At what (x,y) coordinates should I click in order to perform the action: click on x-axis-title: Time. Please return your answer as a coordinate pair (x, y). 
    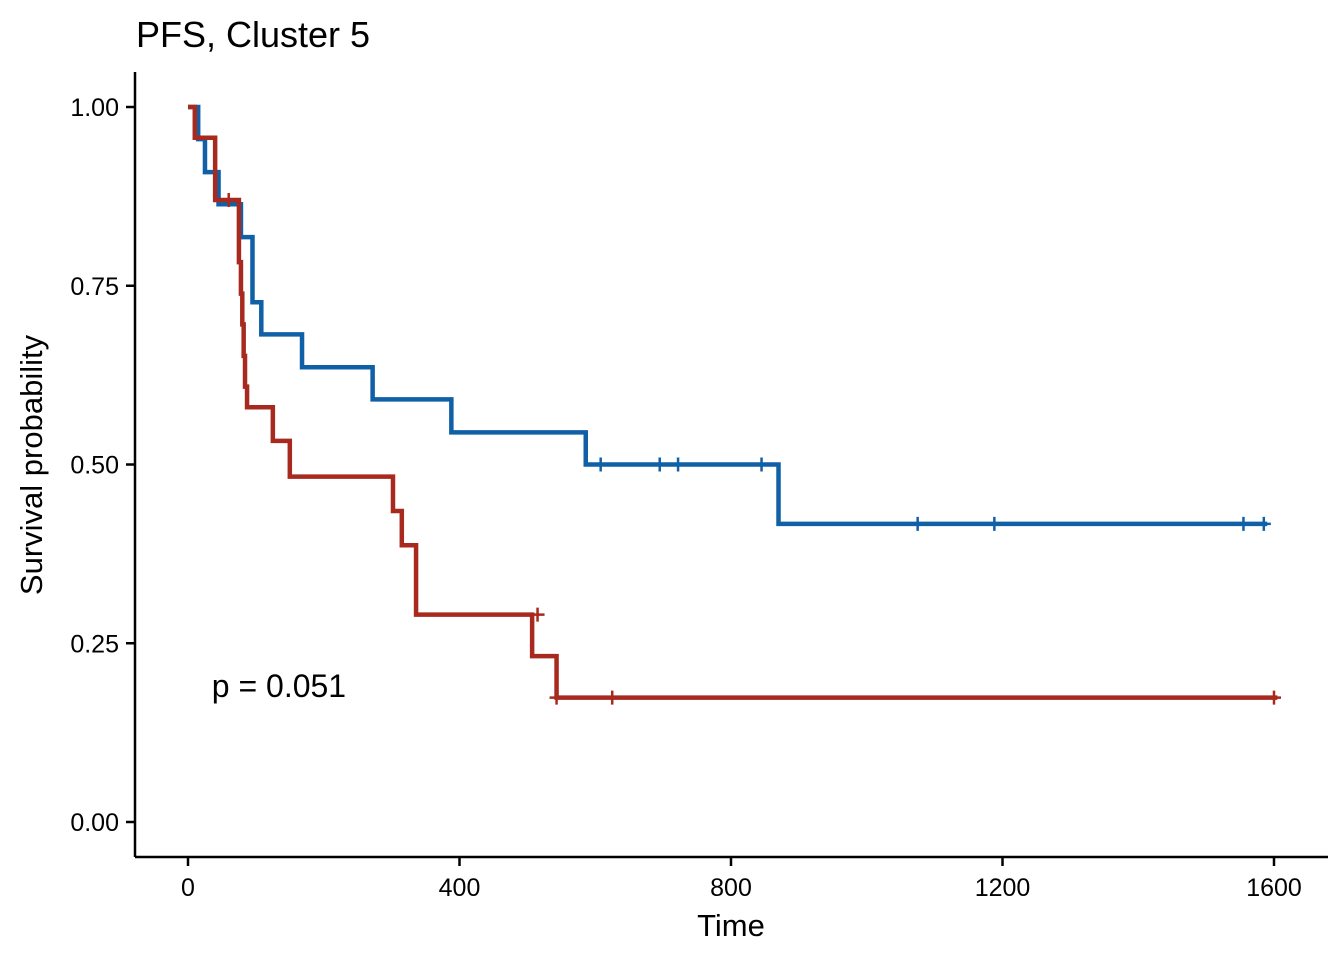
    Looking at the image, I should click on (731, 925).